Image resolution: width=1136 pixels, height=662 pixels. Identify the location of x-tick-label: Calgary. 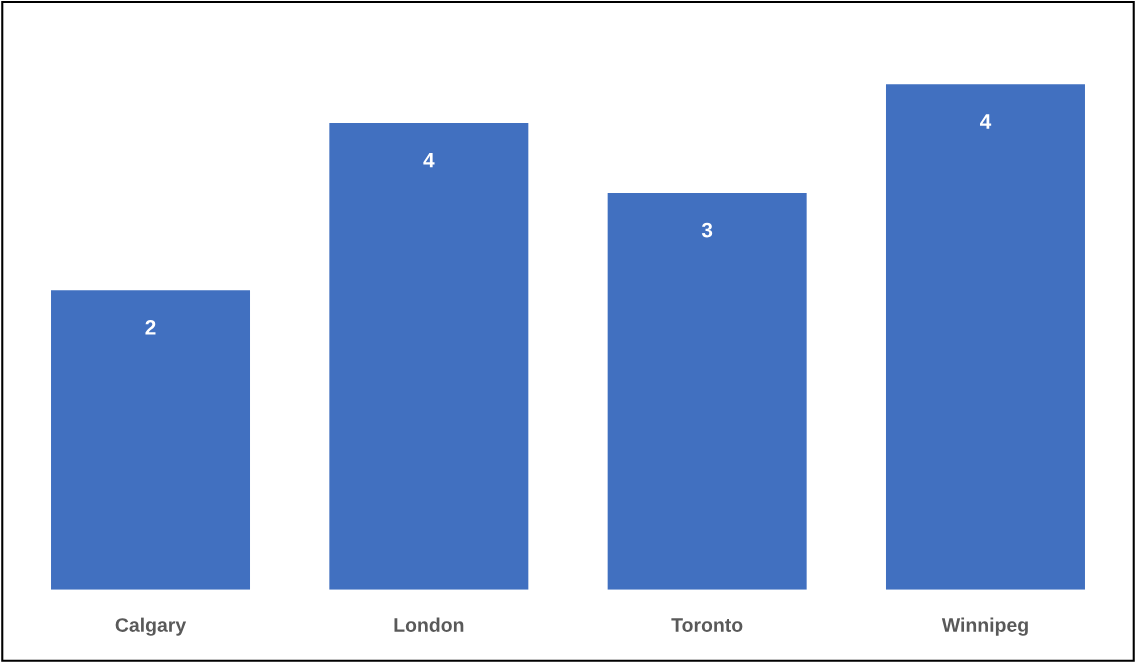
(151, 626).